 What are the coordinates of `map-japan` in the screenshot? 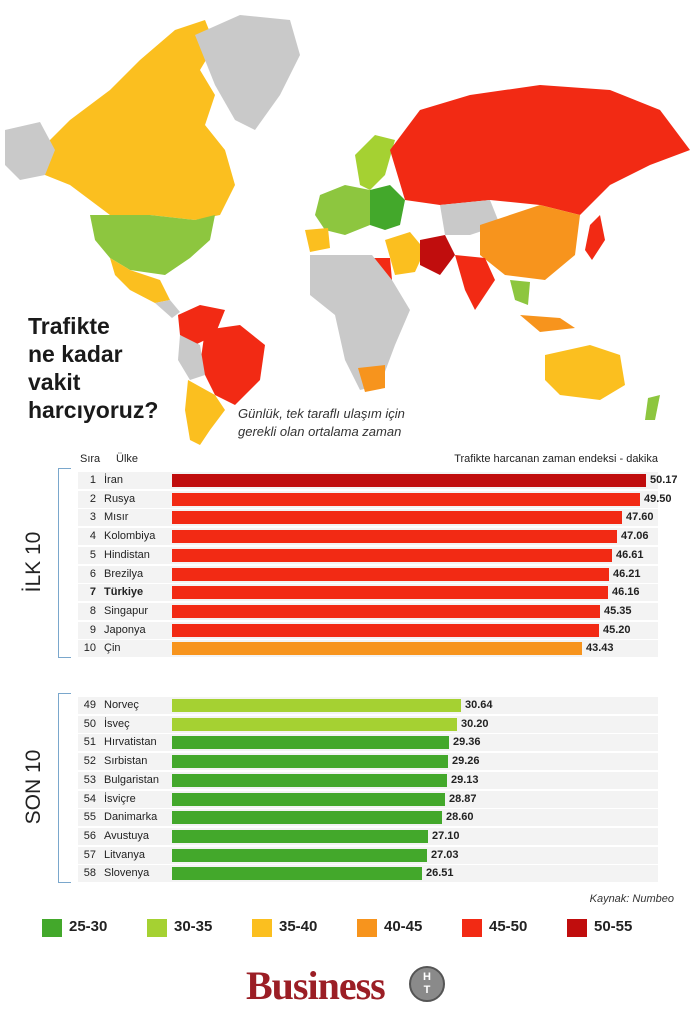 It's located at (595, 237).